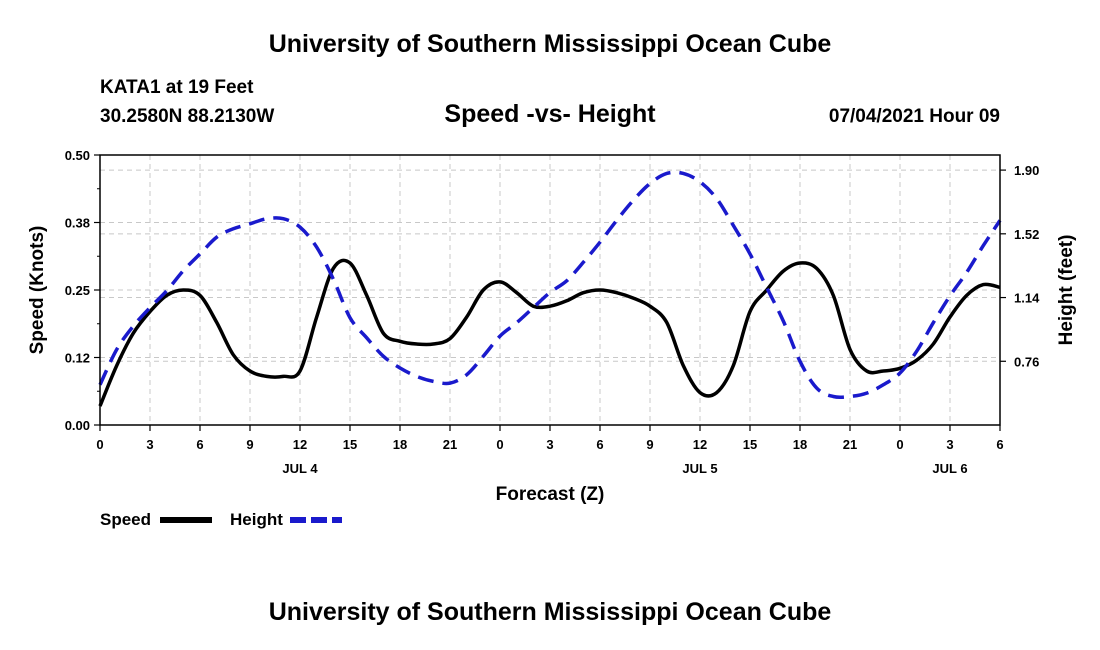 The image size is (1100, 650). Describe the element at coordinates (1066, 290) in the screenshot. I see `y-axis-title-right: Height (feet)` at that location.